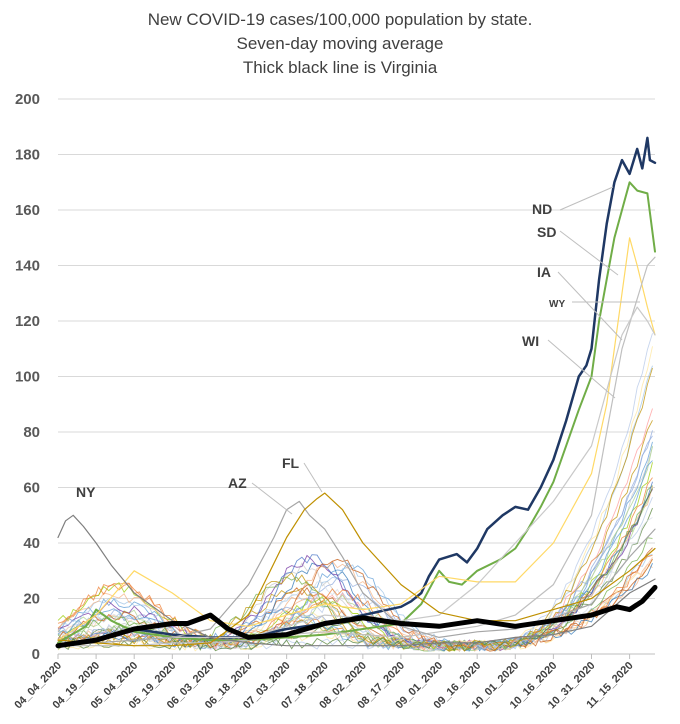  I want to click on chart-title-line-3: Thick black line is Virginia, so click(340, 67).